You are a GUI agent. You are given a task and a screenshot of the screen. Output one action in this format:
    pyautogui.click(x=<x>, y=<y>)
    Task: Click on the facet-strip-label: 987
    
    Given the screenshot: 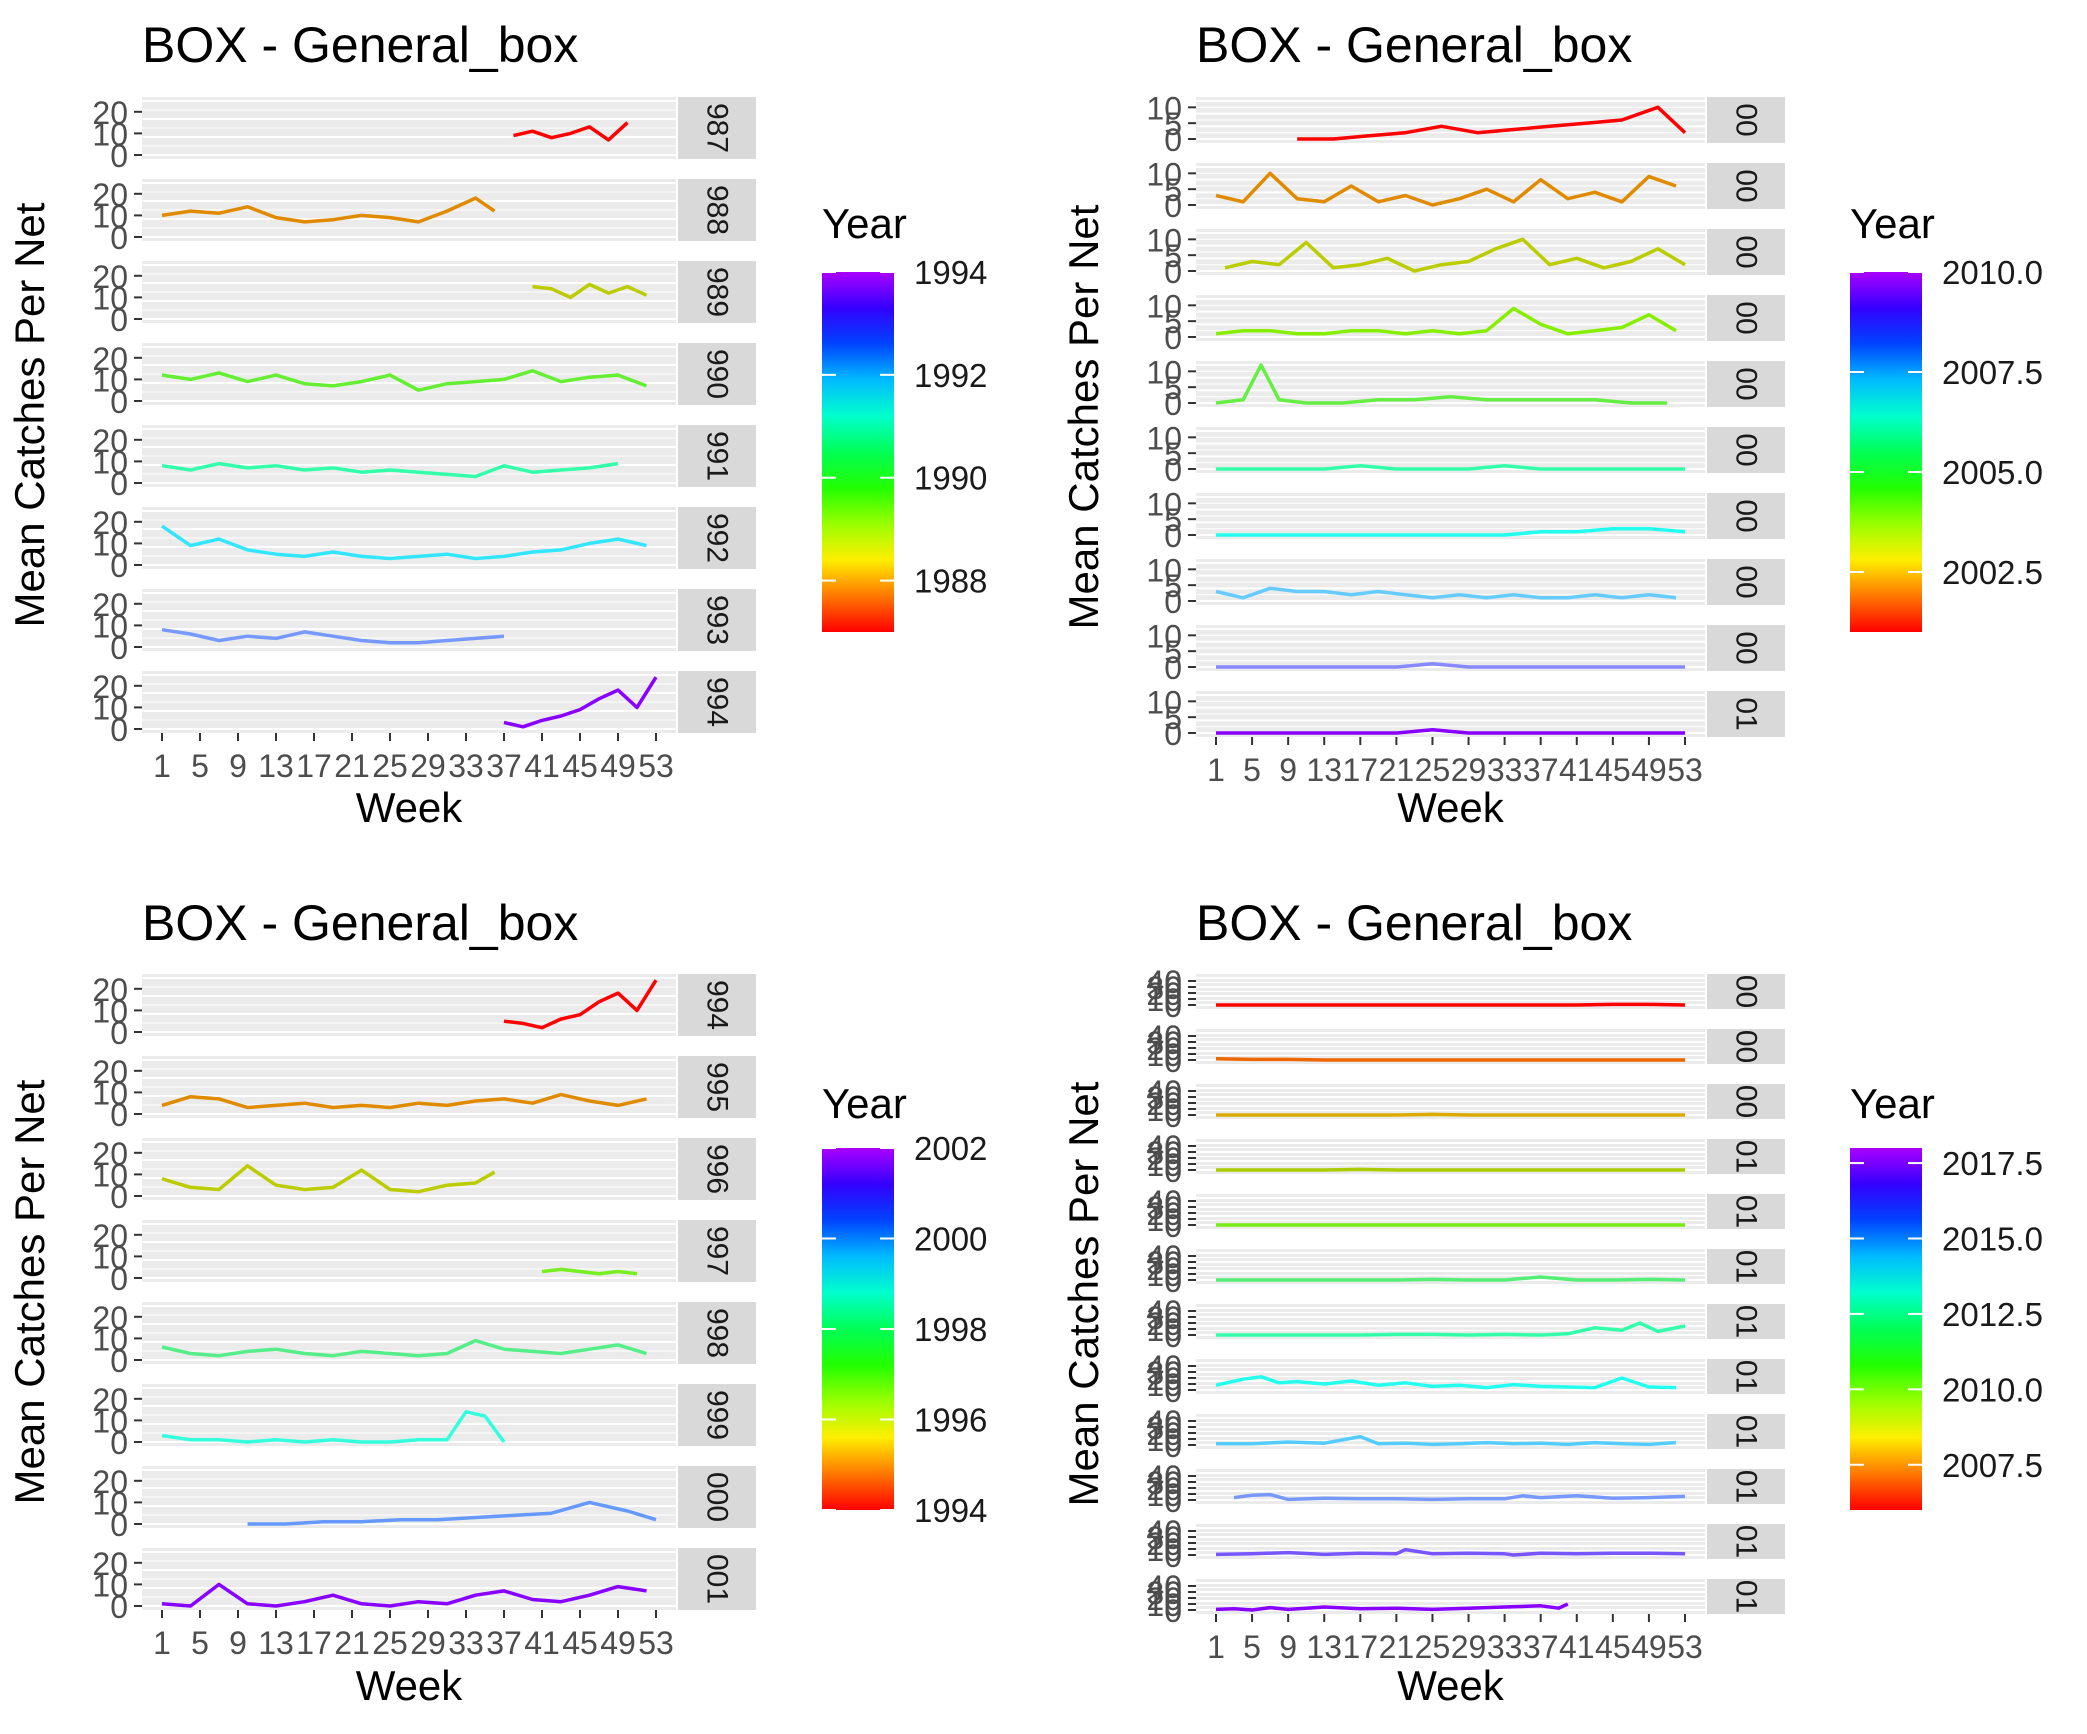 What is the action you would take?
    pyautogui.click(x=717, y=128)
    